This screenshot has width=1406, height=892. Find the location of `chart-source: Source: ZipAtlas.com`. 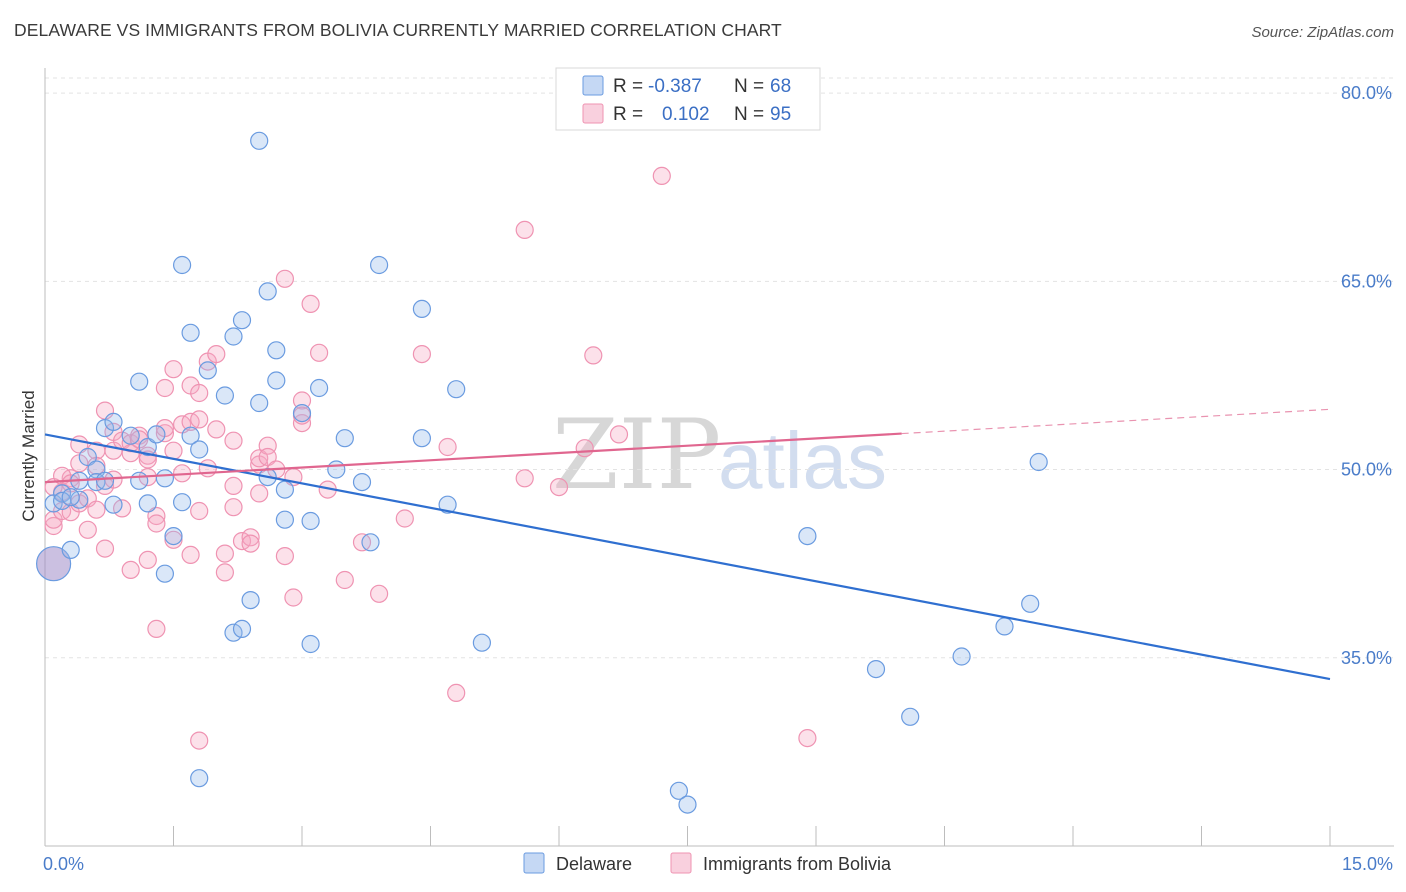

chart-source: Source: ZipAtlas.com is located at coordinates (1322, 32).